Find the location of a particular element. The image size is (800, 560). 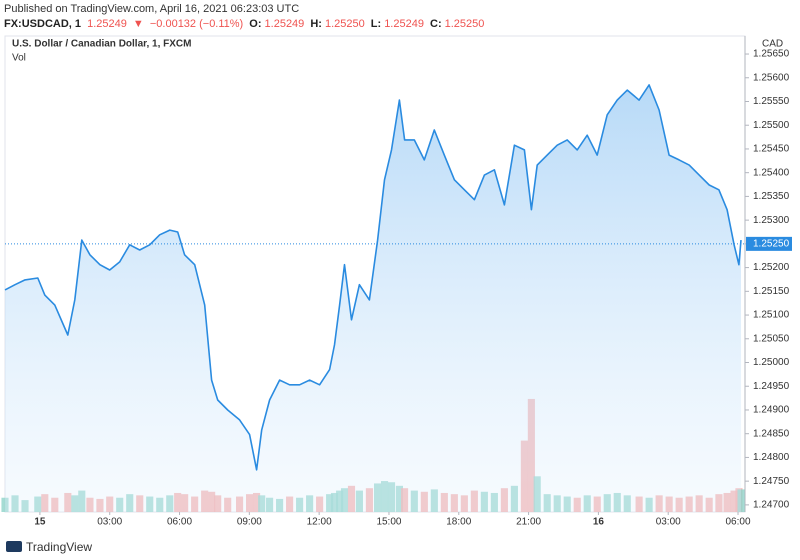

x-tick-label: 09:00 is located at coordinates (249, 522).